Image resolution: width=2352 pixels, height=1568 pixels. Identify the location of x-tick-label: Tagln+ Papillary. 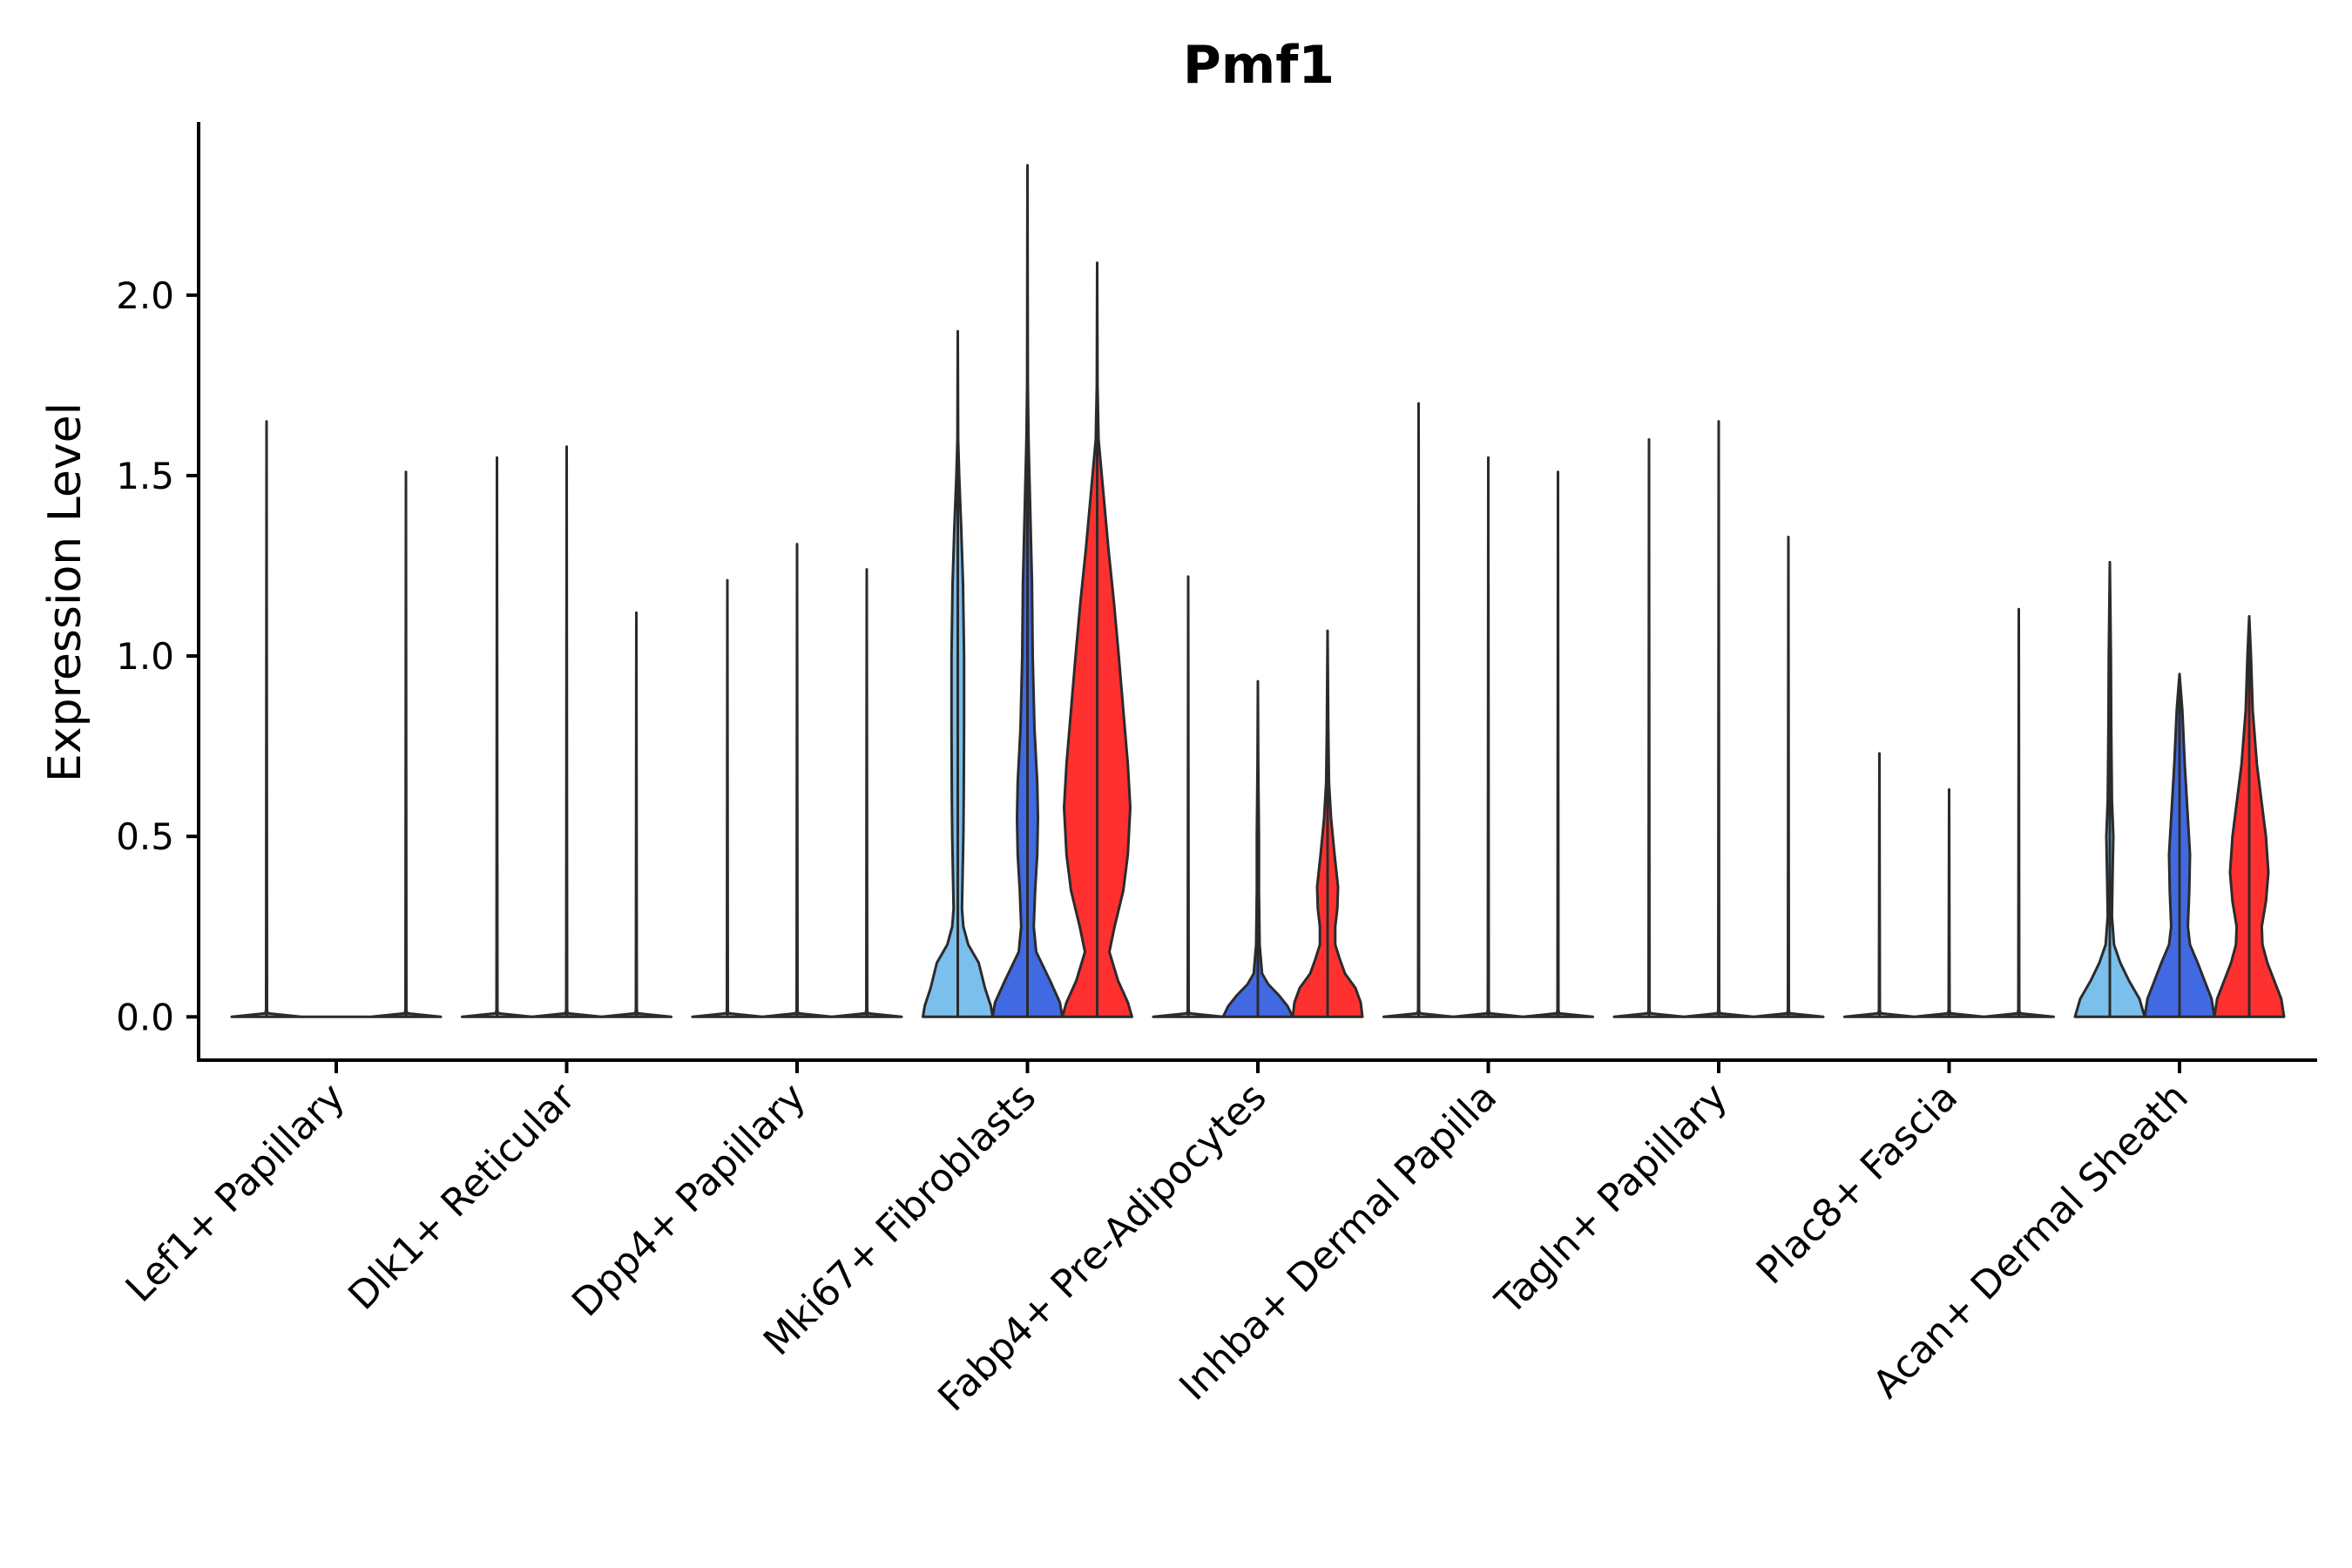
(1611, 1199).